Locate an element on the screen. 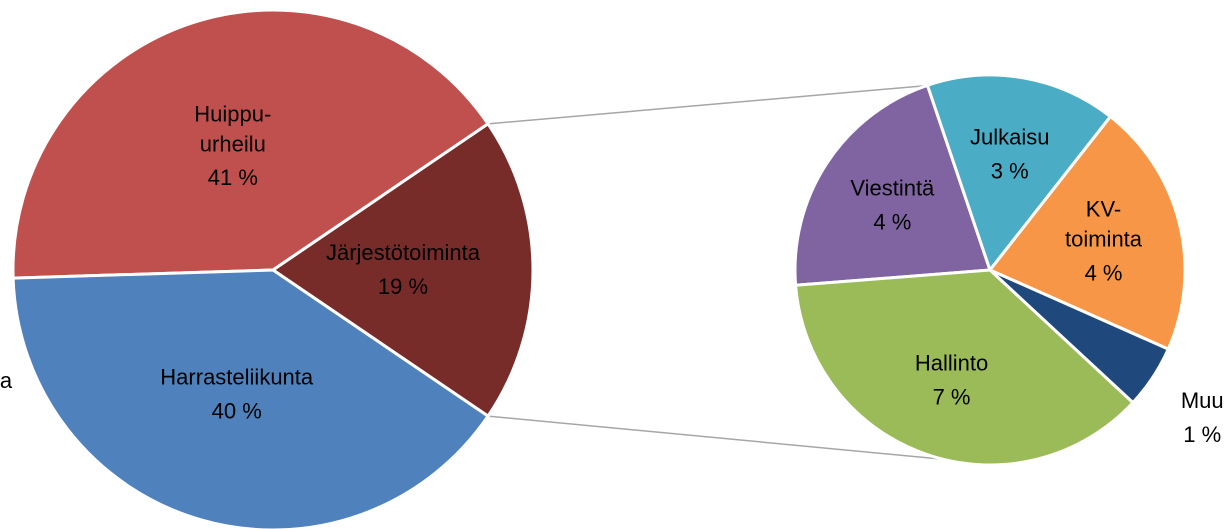 This screenshot has width=1231, height=529. slice-value-label: 19 % is located at coordinates (403, 286).